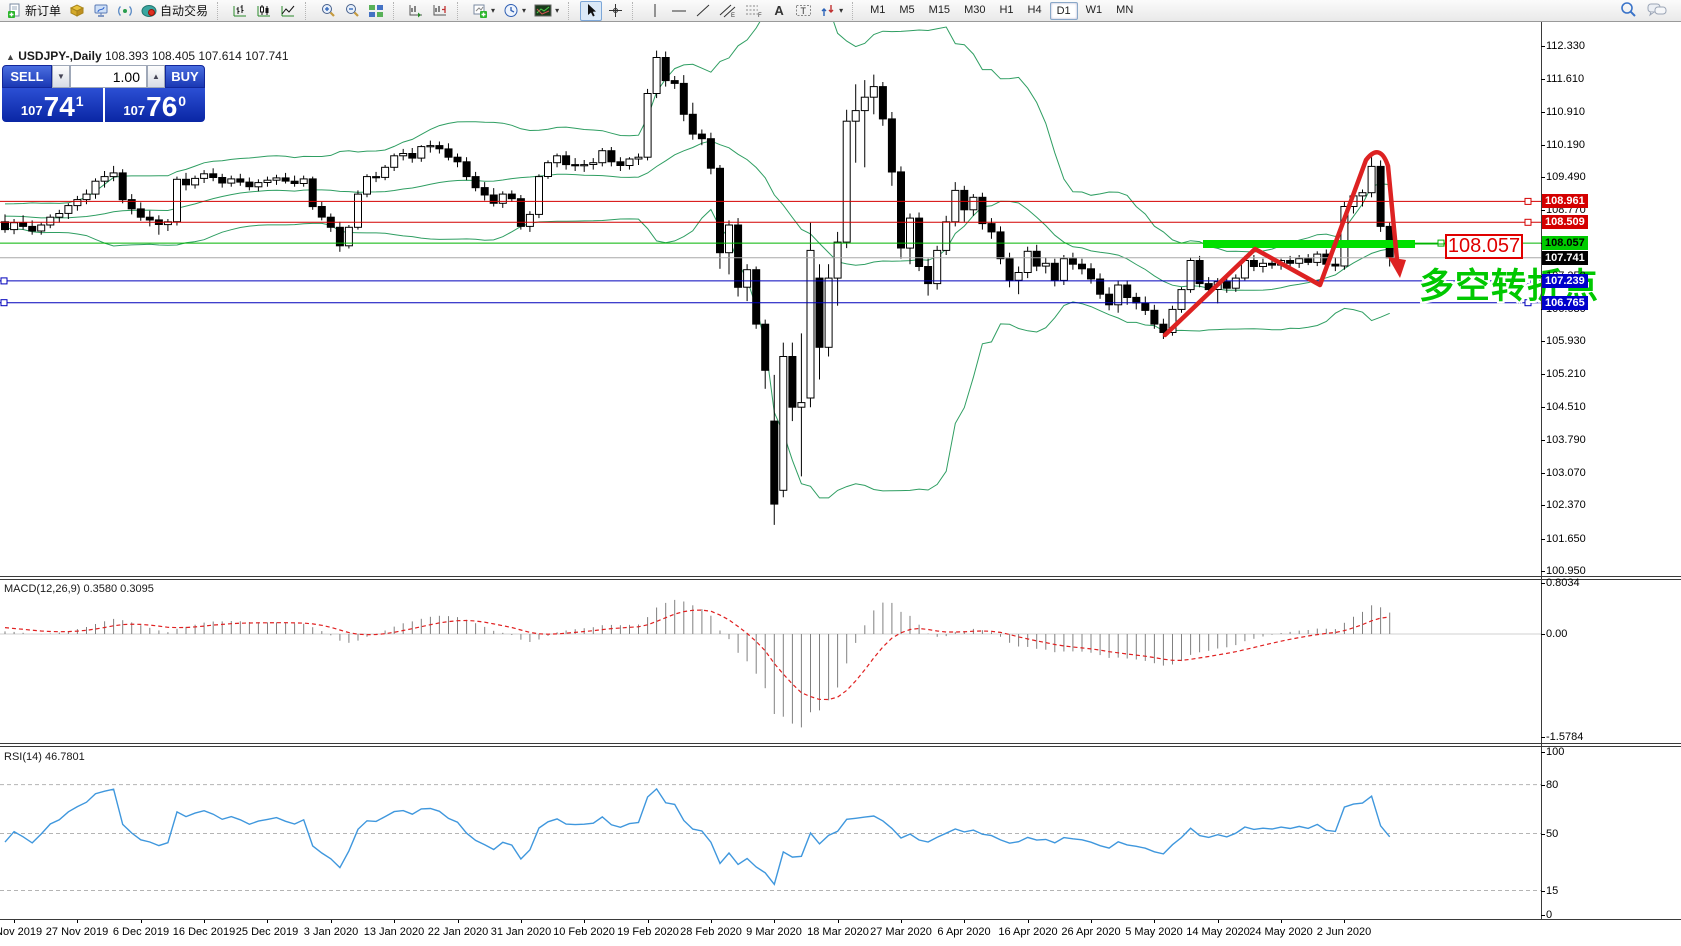 Image resolution: width=1681 pixels, height=946 pixels. What do you see at coordinates (697, 836) in the screenshot?
I see `rsi-line` at bounding box center [697, 836].